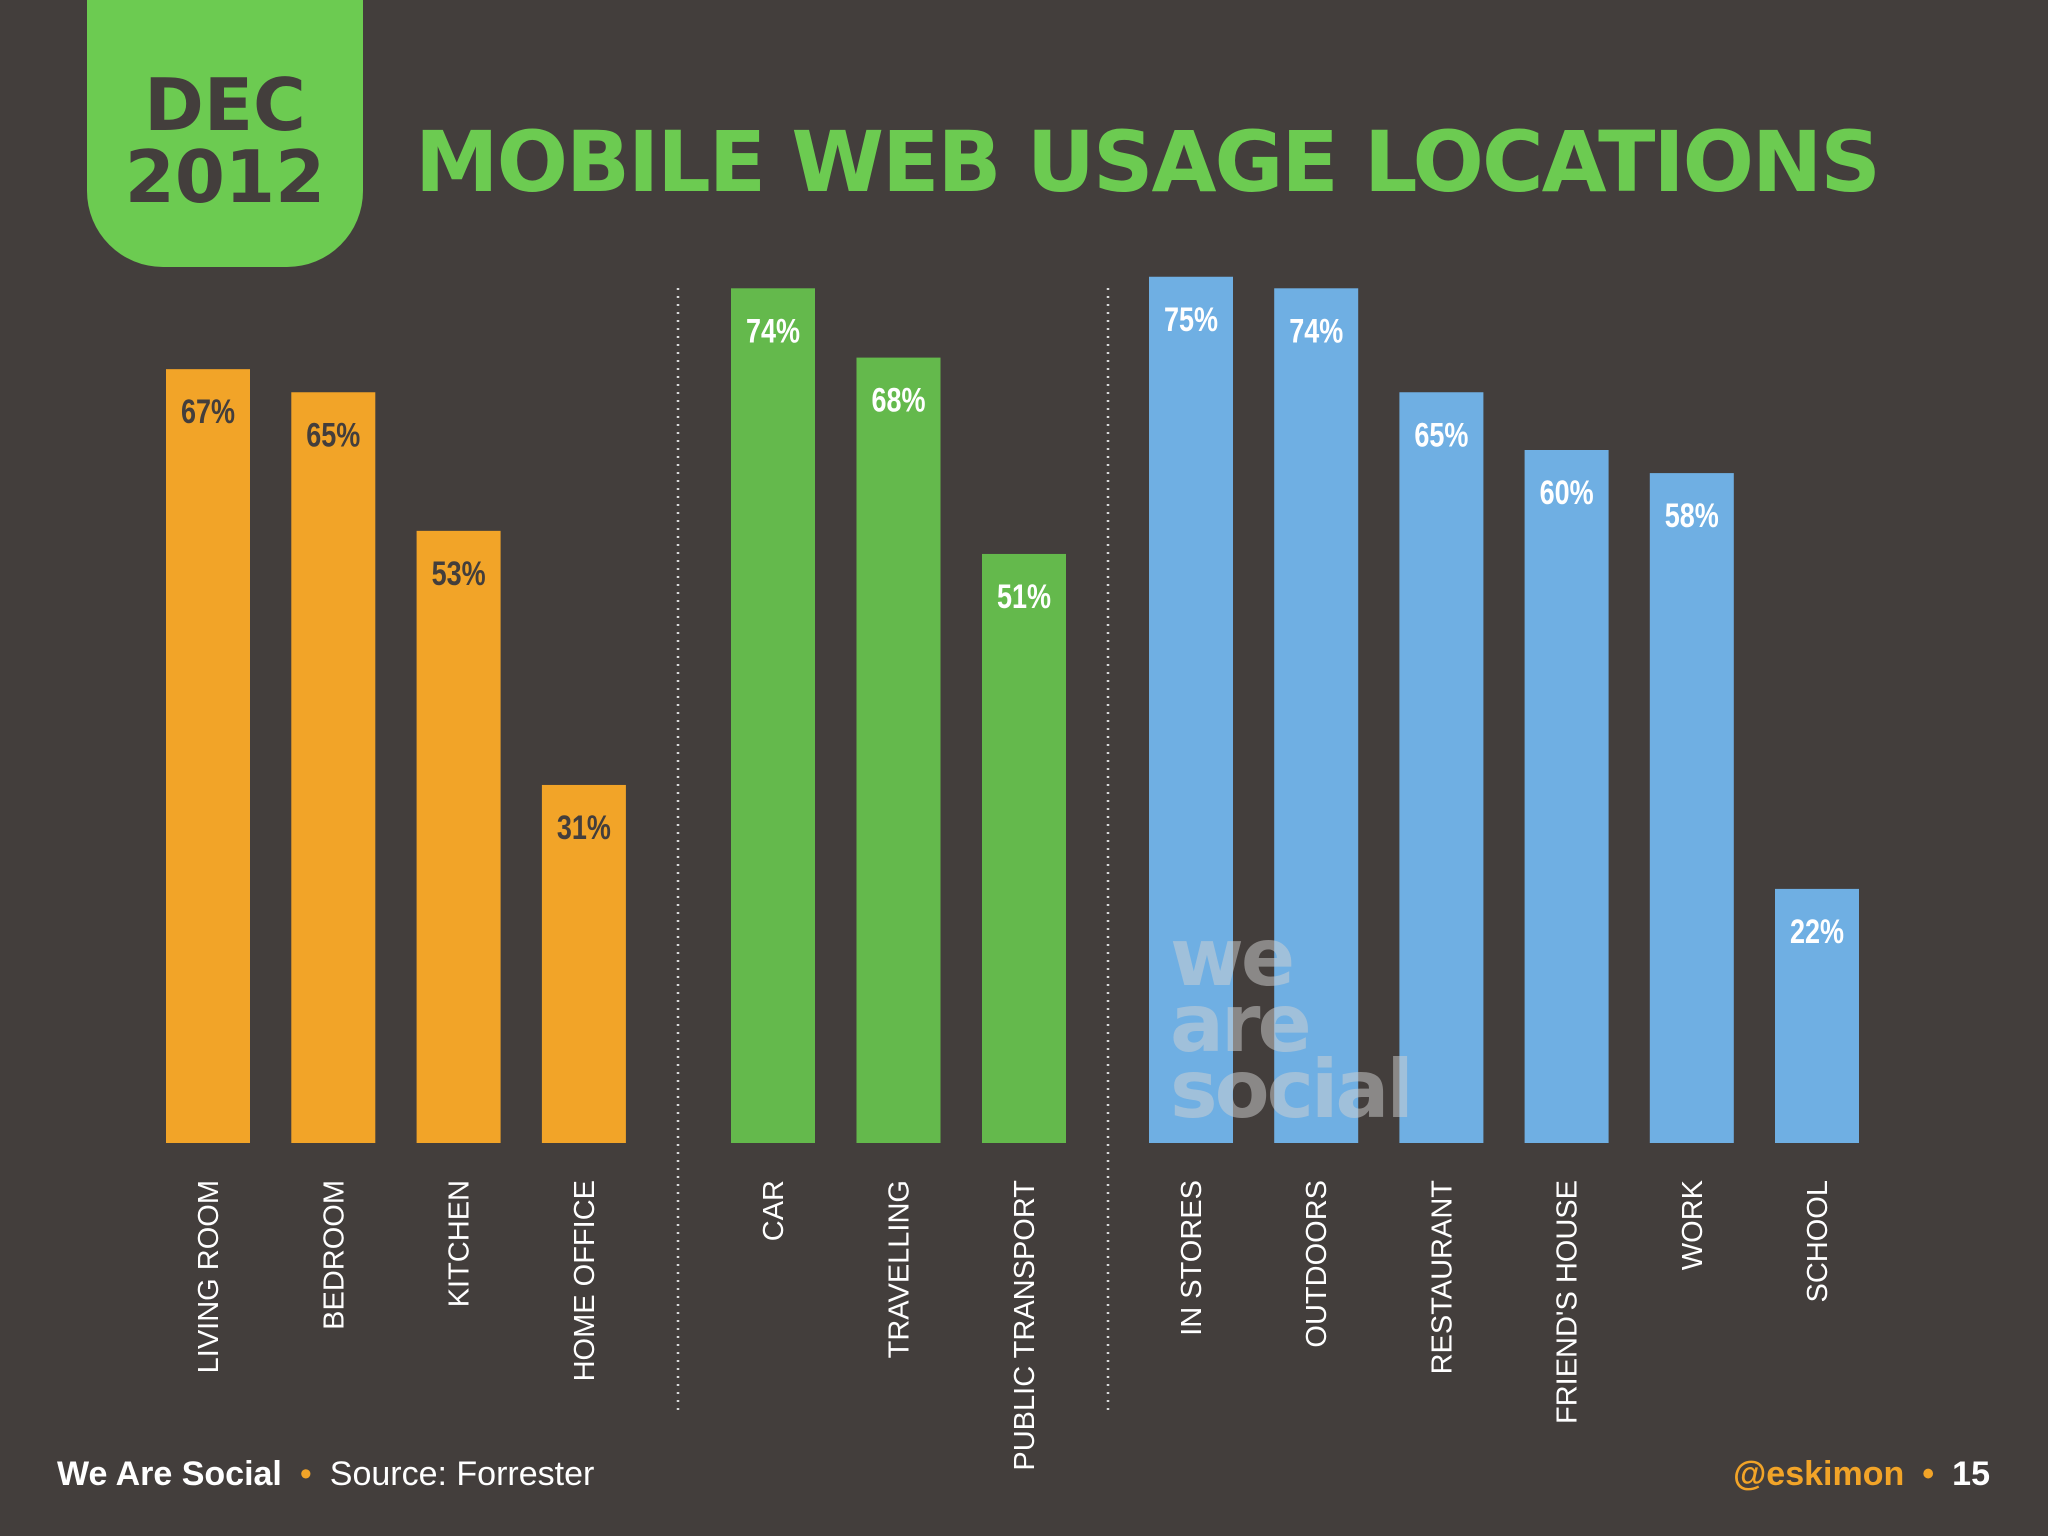 The height and width of the screenshot is (1536, 2048). What do you see at coordinates (169, 1474) in the screenshot?
I see `footer-brand: We Are Social` at bounding box center [169, 1474].